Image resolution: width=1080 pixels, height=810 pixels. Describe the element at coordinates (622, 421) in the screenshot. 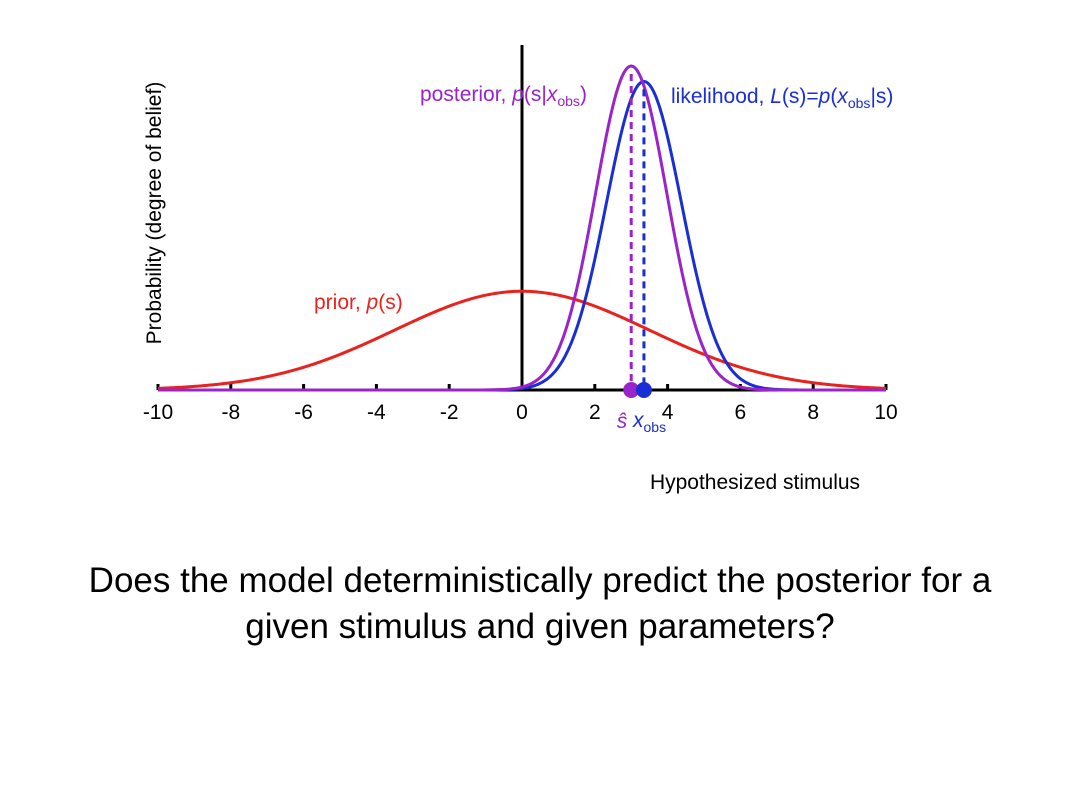

I see `s-hat-label: ŝ` at that location.